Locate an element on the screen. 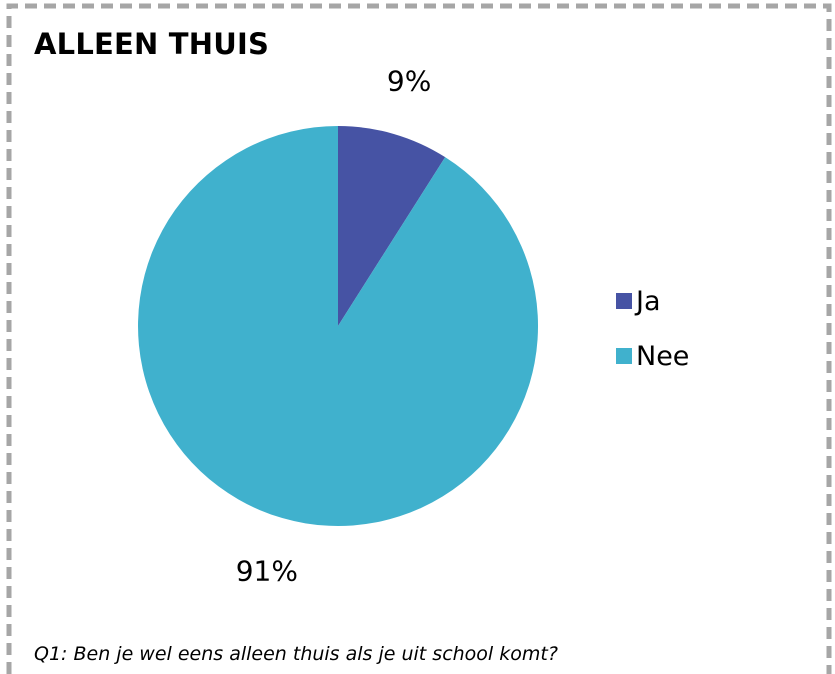 Image resolution: width=835 pixels, height=674 pixels. legend-label: Ja is located at coordinates (648, 301).